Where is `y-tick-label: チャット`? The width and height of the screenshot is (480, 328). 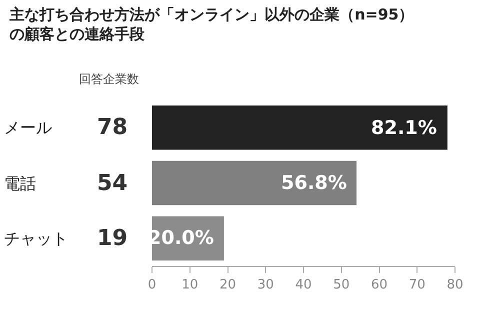 y-tick-label: チャット is located at coordinates (36, 238).